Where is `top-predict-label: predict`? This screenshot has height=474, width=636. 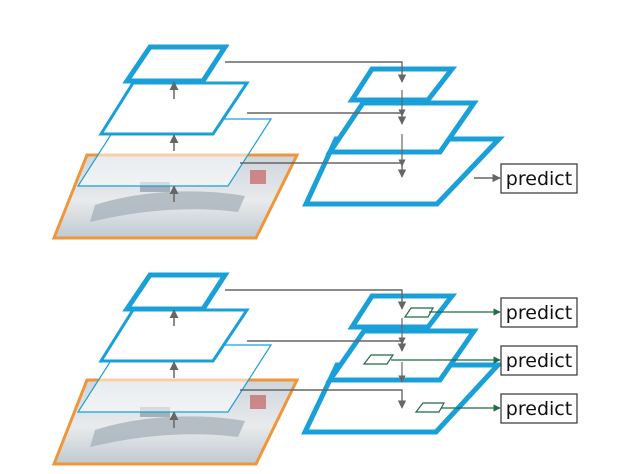
top-predict-label: predict is located at coordinates (539, 179).